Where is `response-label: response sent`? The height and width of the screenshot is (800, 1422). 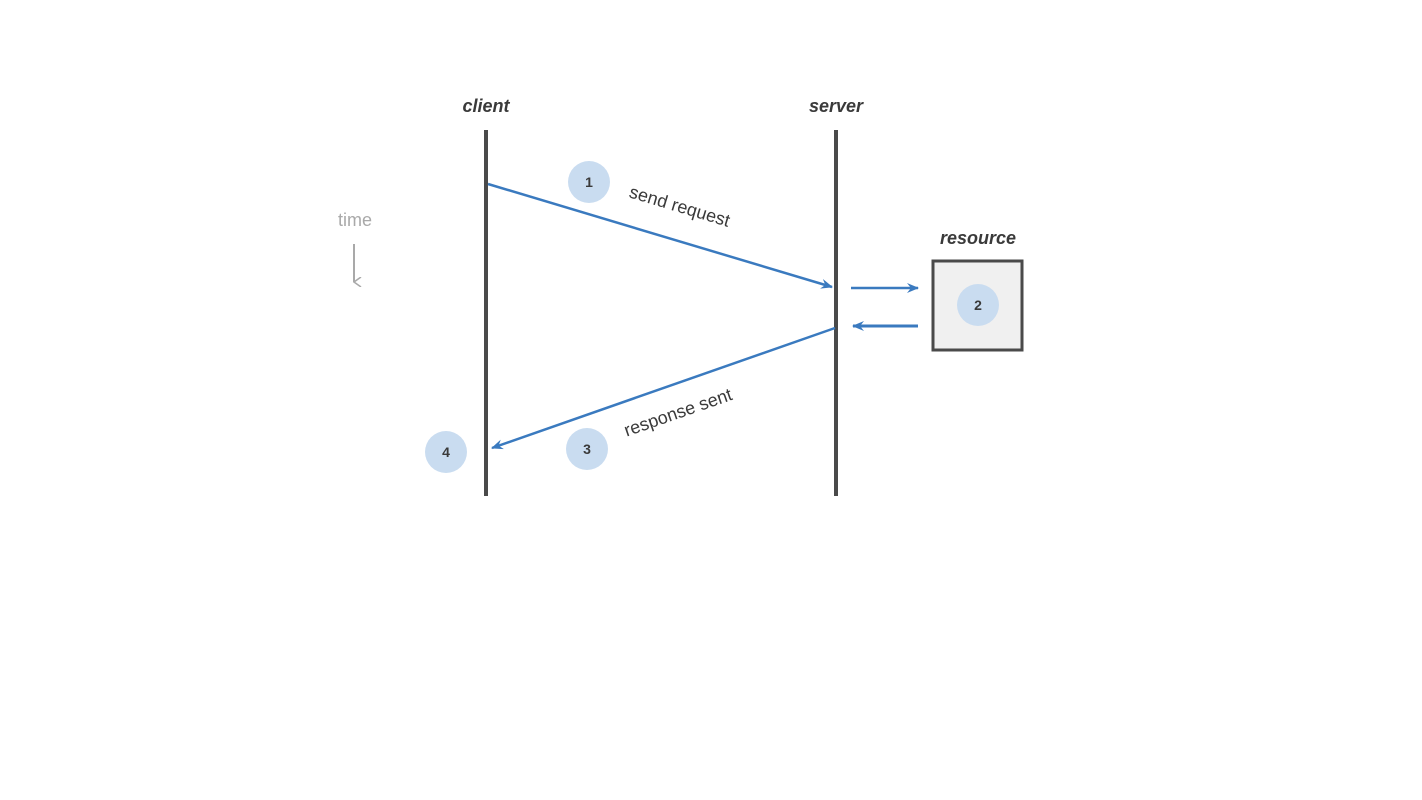
response-label: response sent is located at coordinates (677, 412).